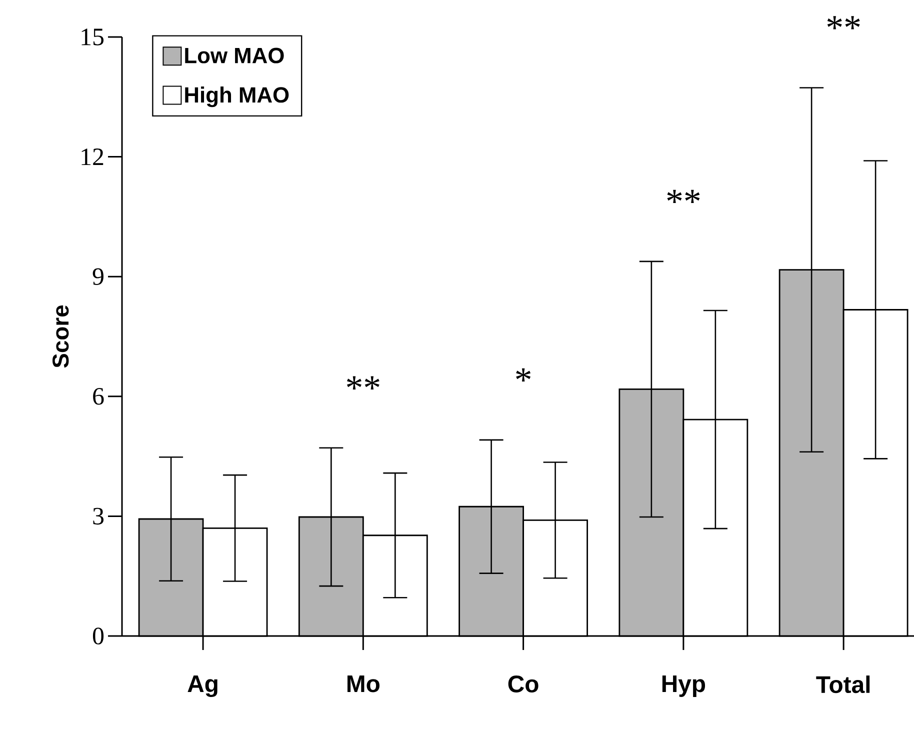 This screenshot has height=733, width=914. Describe the element at coordinates (203, 687) in the screenshot. I see `x-tick-label: Ag` at that location.